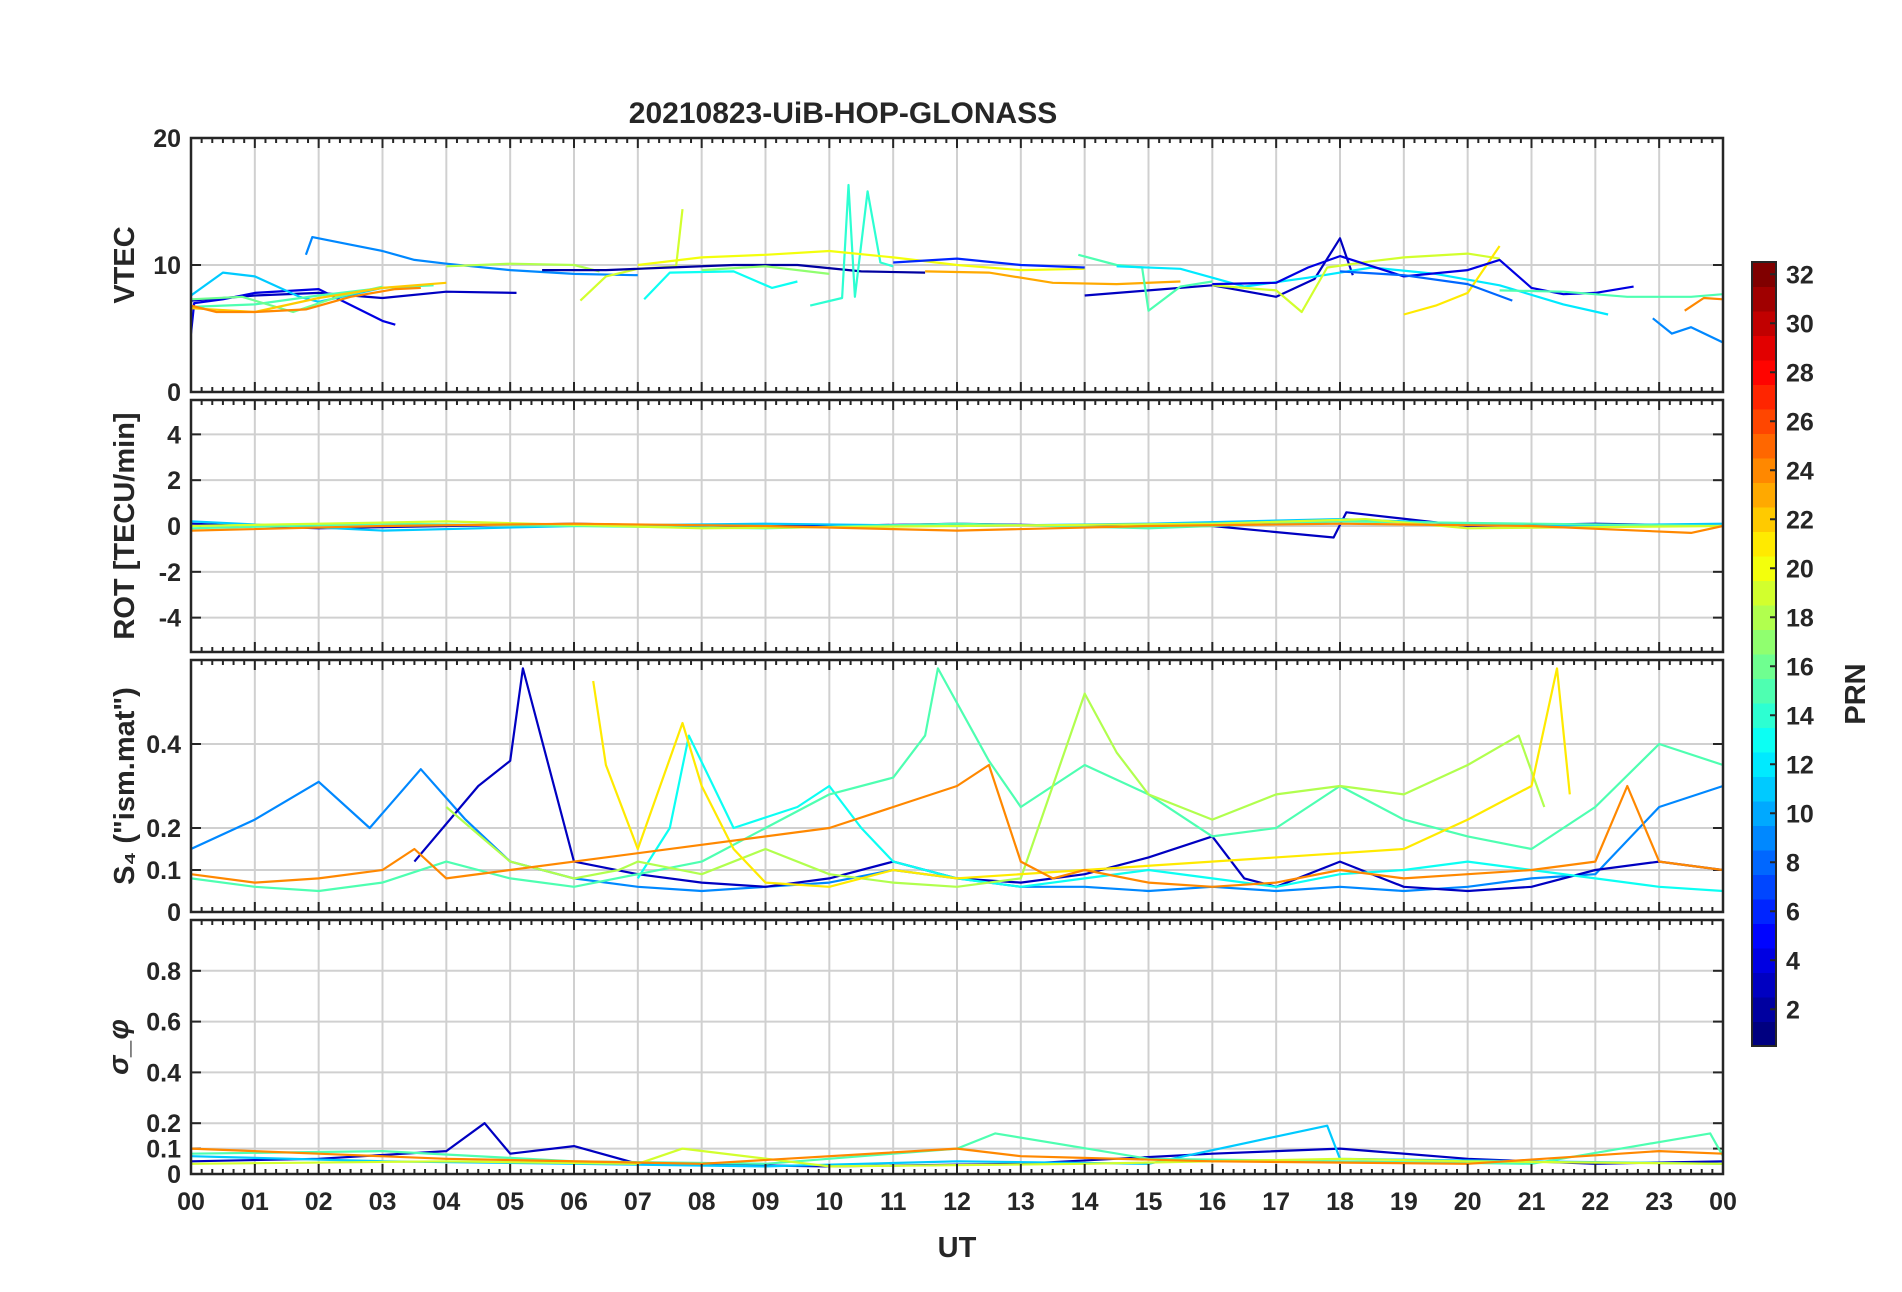  What do you see at coordinates (766, 1202) in the screenshot?
I see `x-tick-label: 09` at bounding box center [766, 1202].